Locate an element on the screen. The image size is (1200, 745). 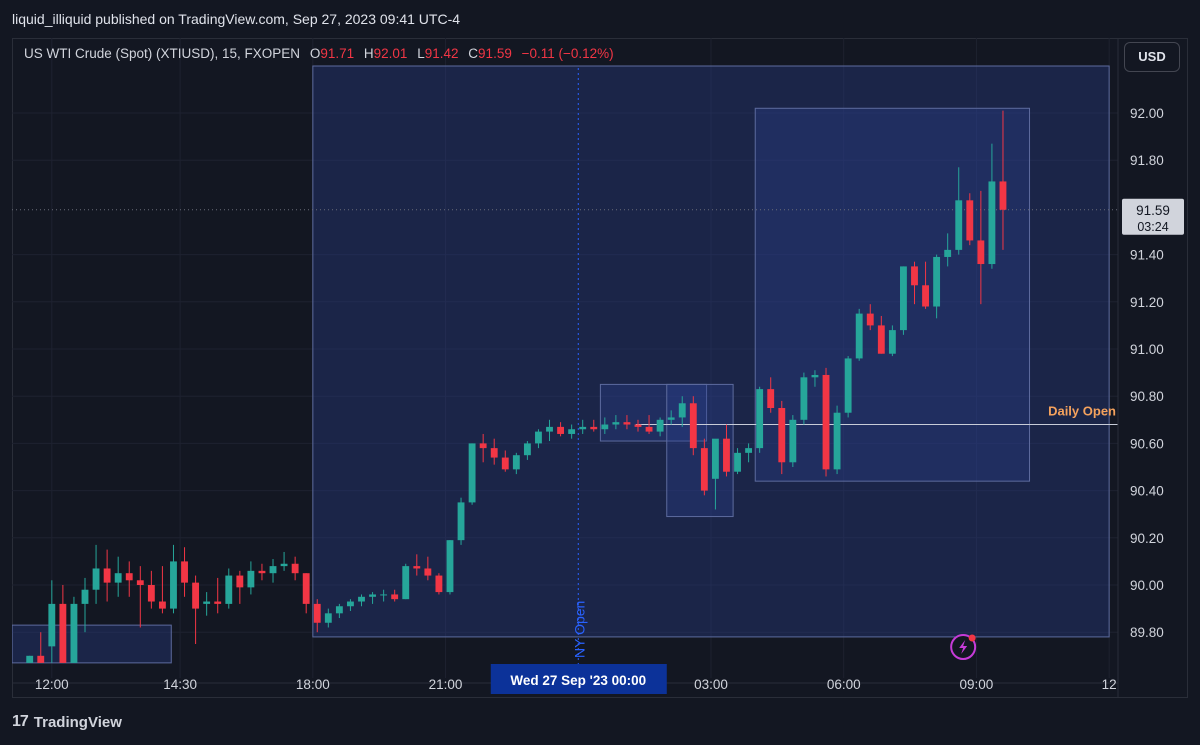
close-value: 91.59 is located at coordinates (495, 53).